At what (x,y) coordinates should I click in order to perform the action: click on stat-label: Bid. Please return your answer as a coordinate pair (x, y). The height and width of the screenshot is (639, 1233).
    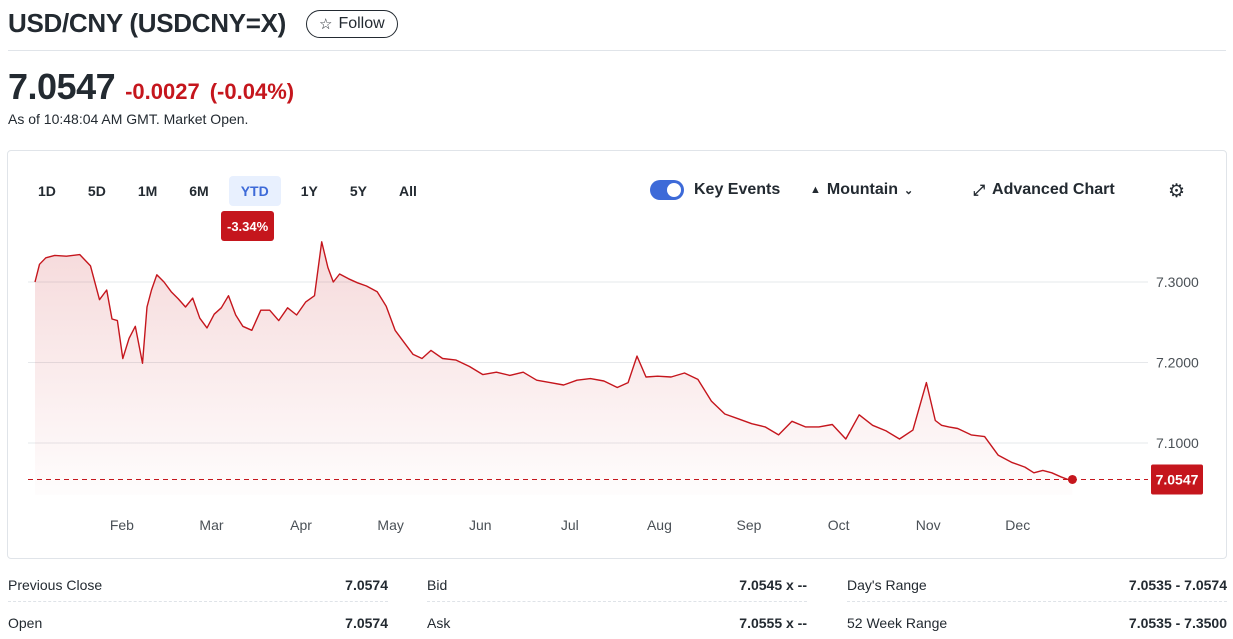
    Looking at the image, I should click on (437, 584).